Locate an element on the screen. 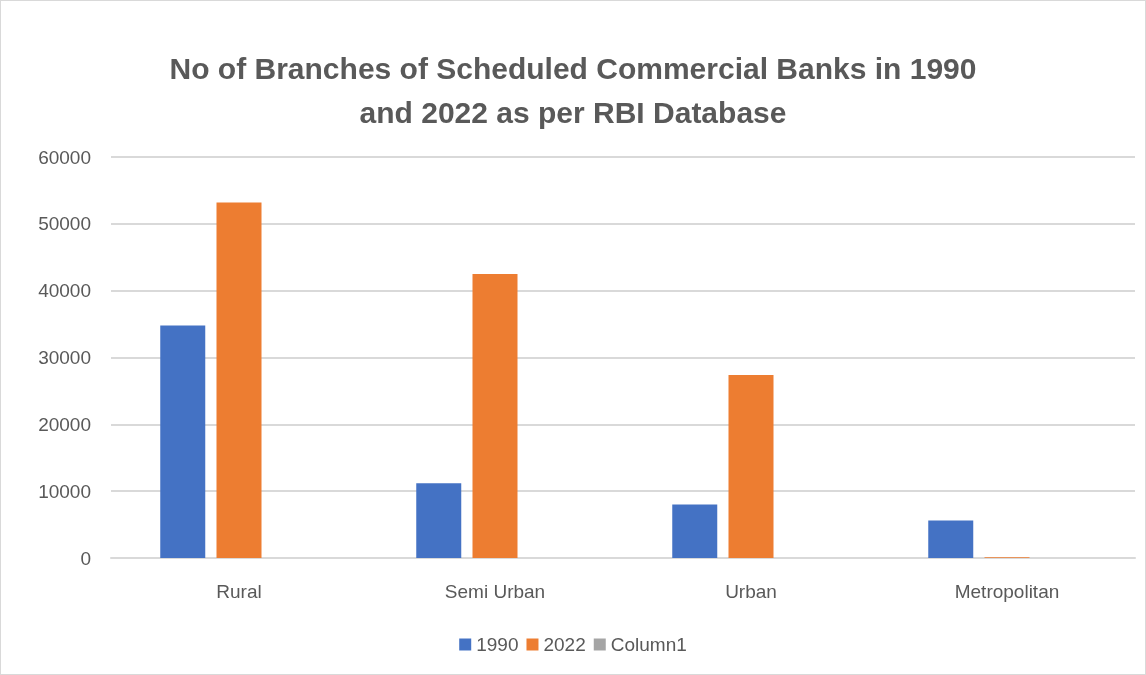 This screenshot has width=1146, height=675. y-tick-label: 50000 is located at coordinates (64, 224).